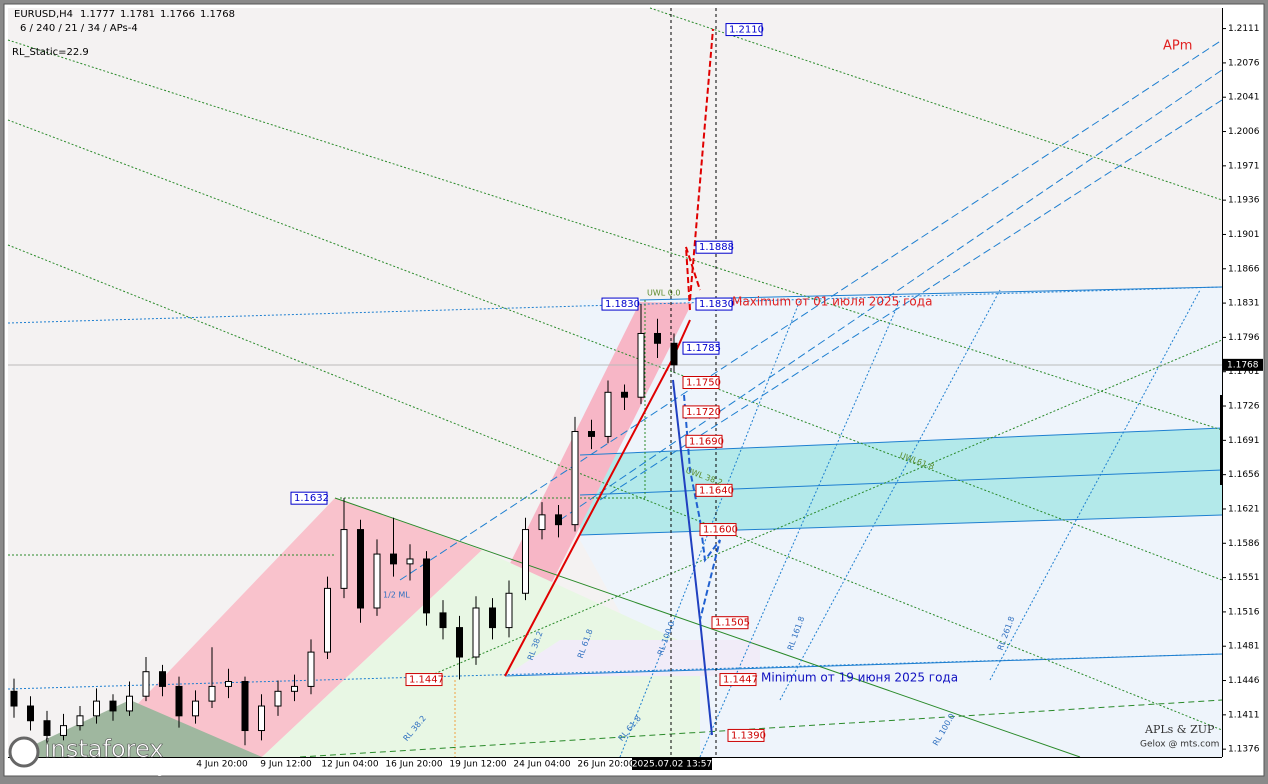 This screenshot has width=1268, height=784. Describe the element at coordinates (1244, 544) in the screenshot. I see `y-tick-label: 1.1586` at that location.